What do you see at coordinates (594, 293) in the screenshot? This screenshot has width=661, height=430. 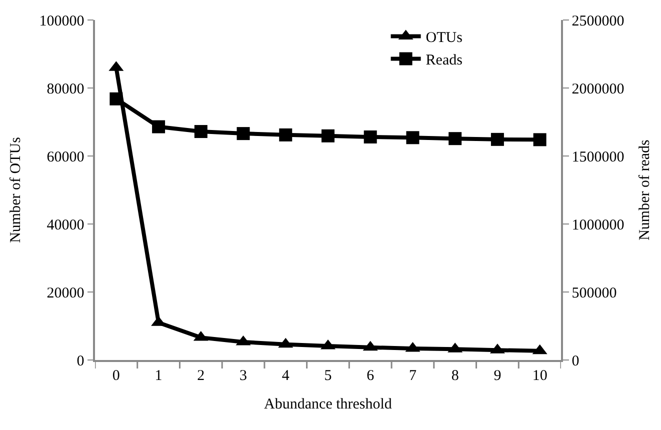 I see `y2-tick-label: 500000` at bounding box center [594, 293].